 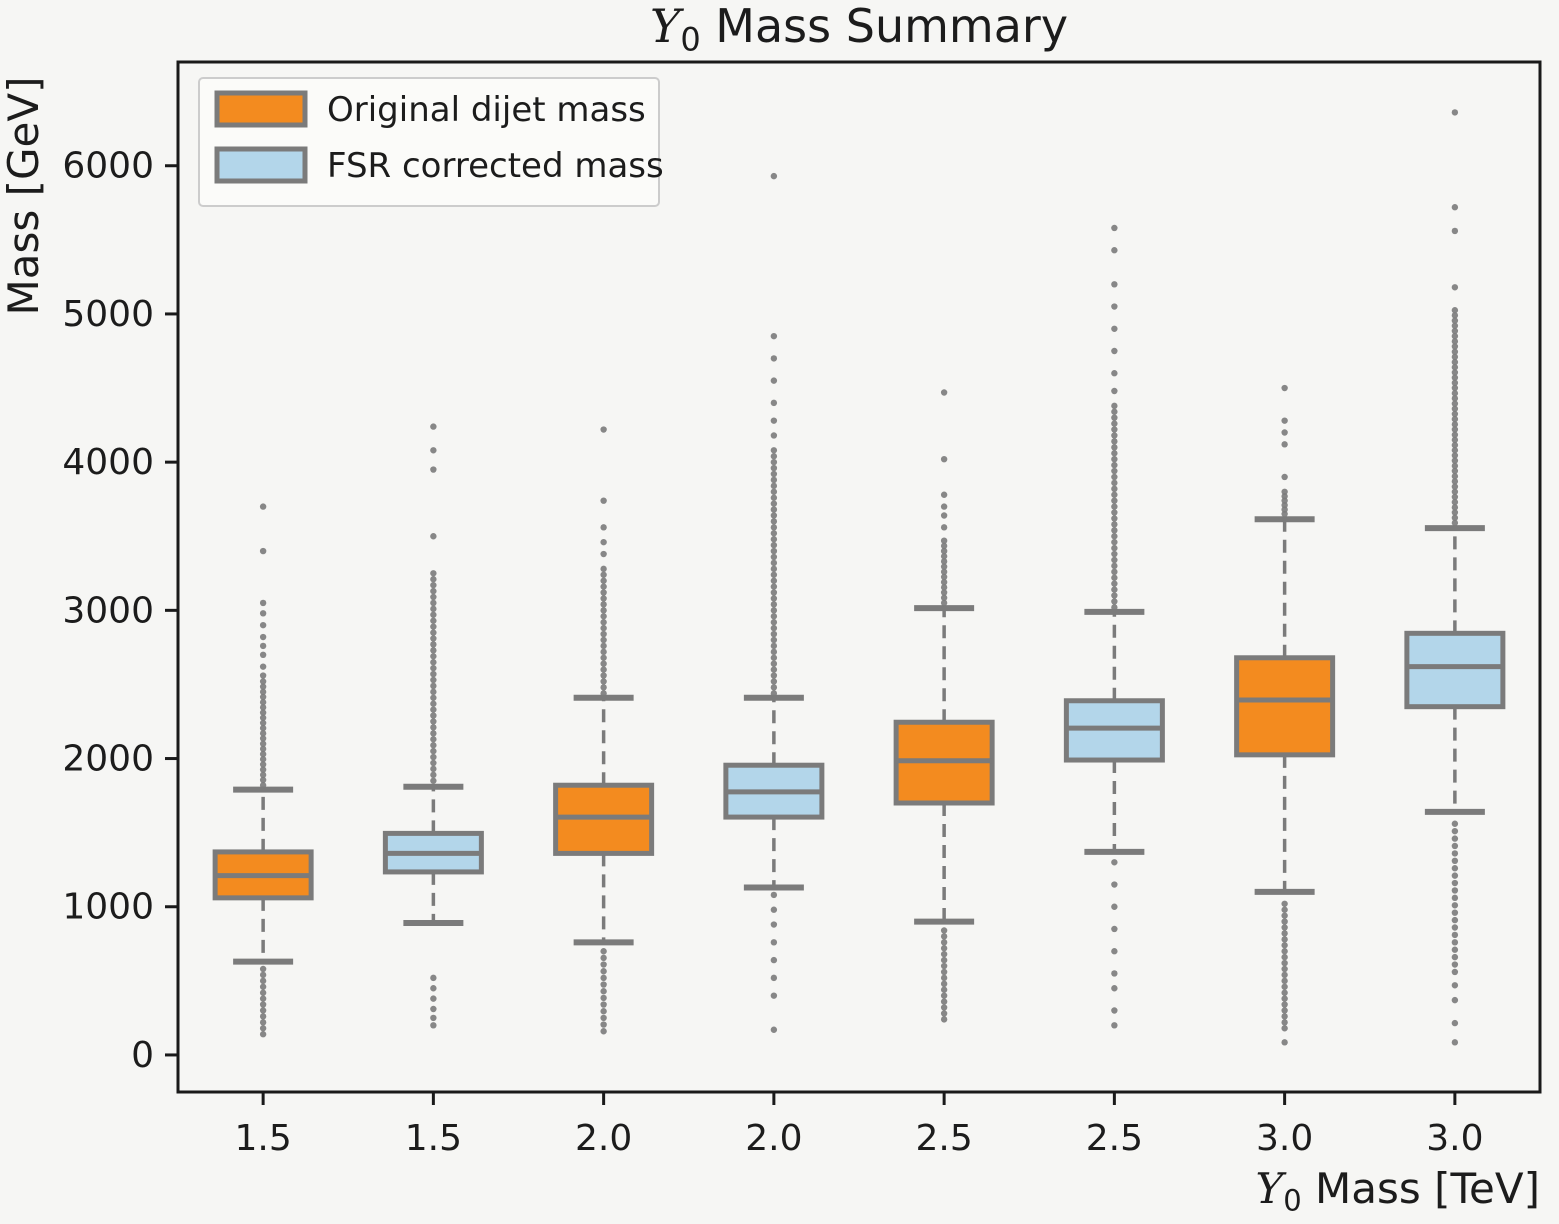 I want to click on box-group-2.5-blue, so click(x=1114, y=626).